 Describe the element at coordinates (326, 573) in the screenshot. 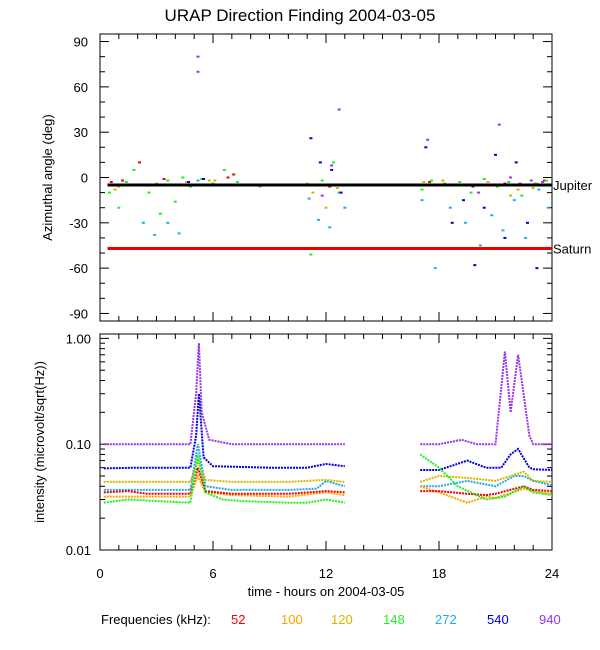

I see `x-tick-label: 12` at that location.